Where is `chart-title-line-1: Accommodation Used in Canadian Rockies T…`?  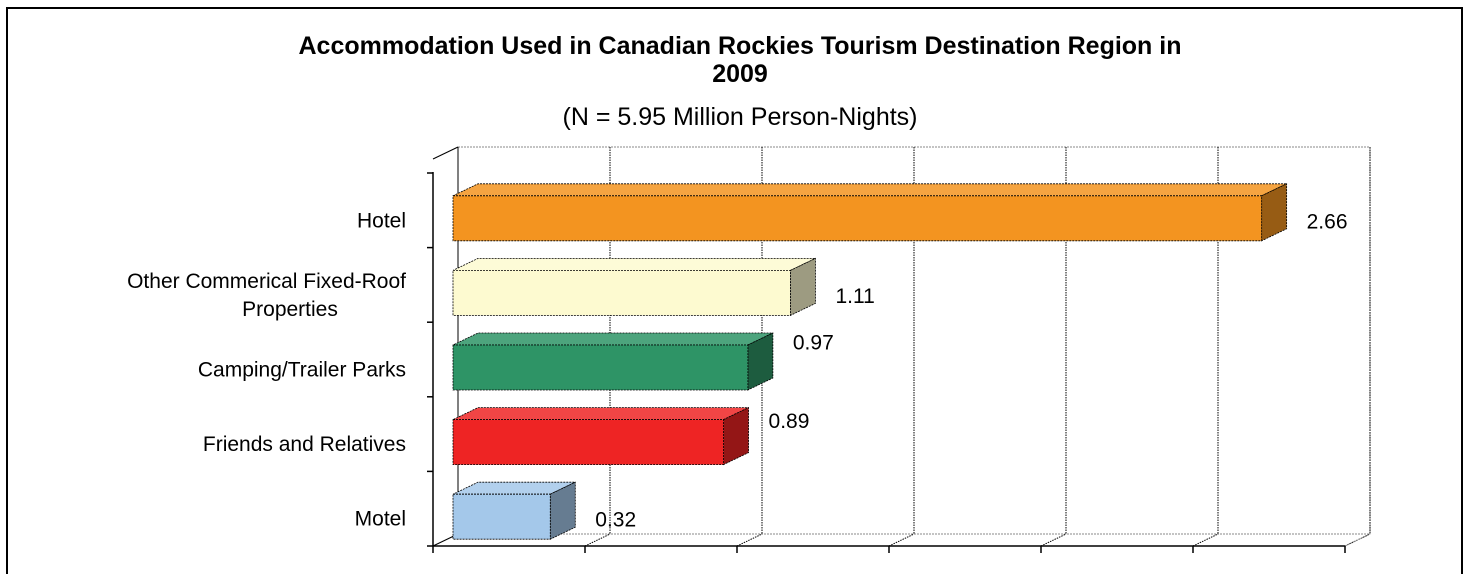
chart-title-line-1: Accommodation Used in Canadian Rockies T… is located at coordinates (740, 46).